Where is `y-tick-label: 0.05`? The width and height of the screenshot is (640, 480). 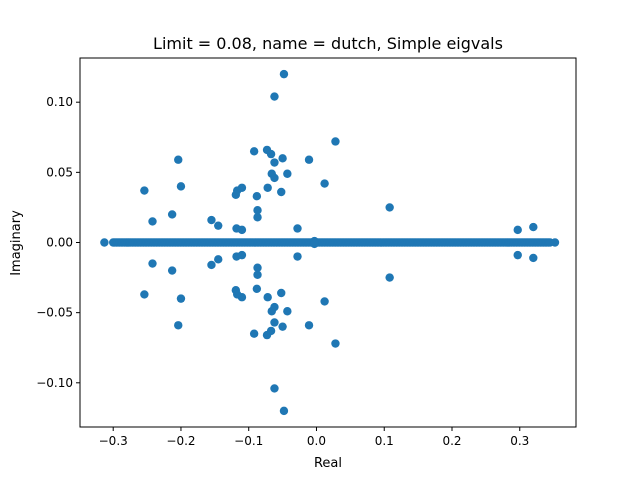
y-tick-label: 0.05 is located at coordinates (59, 172).